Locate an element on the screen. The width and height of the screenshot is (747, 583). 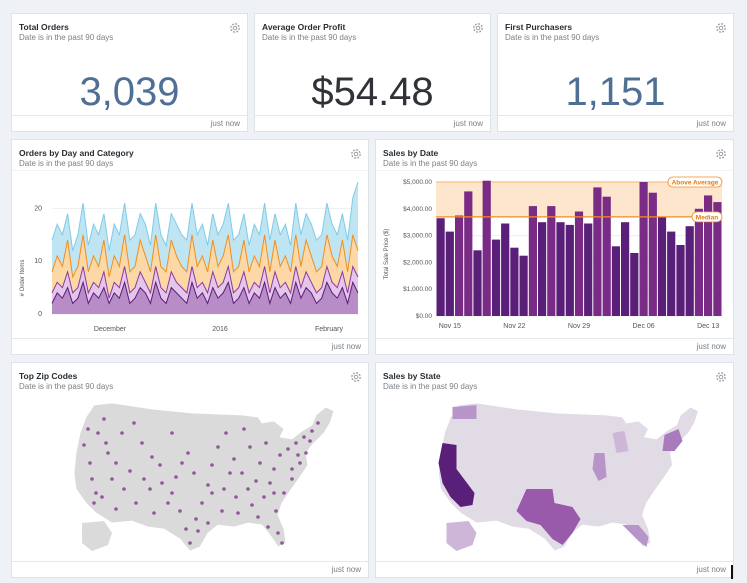
text-cursor is located at coordinates (732, 572).